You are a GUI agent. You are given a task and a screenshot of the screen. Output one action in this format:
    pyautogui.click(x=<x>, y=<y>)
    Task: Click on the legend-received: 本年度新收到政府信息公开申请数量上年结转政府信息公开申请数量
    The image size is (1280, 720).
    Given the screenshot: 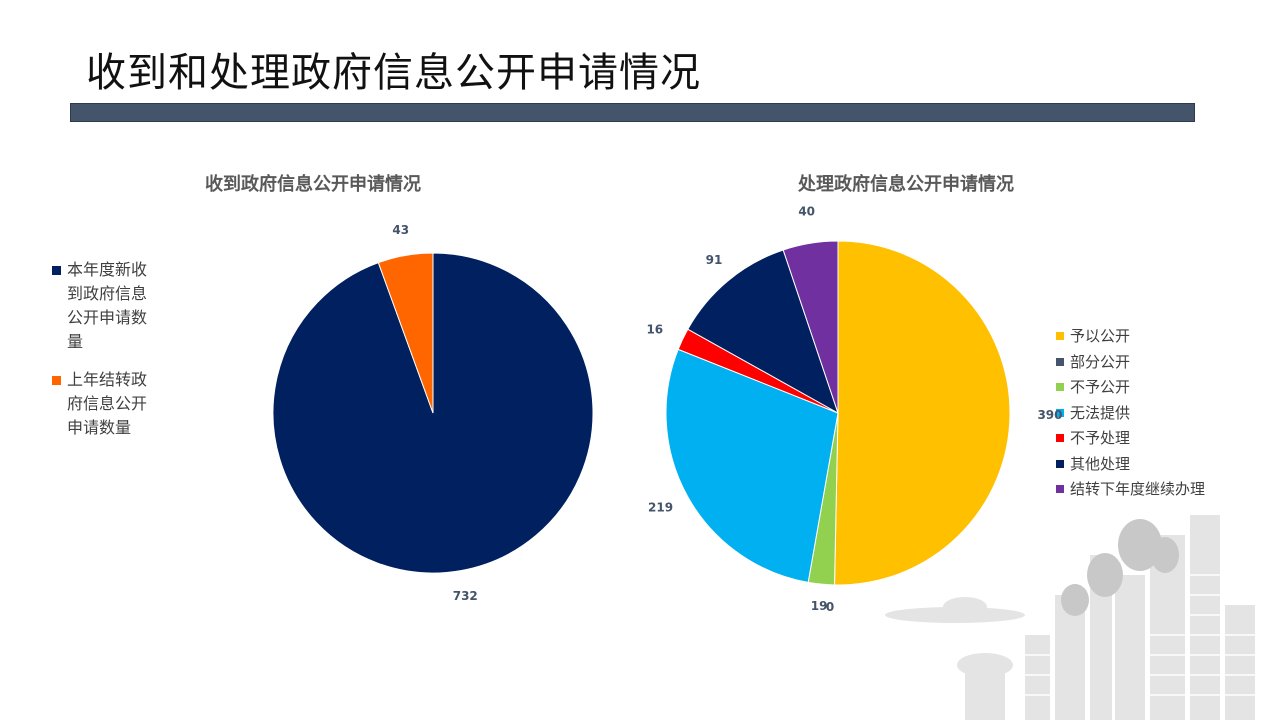 What is the action you would take?
    pyautogui.click(x=107, y=356)
    